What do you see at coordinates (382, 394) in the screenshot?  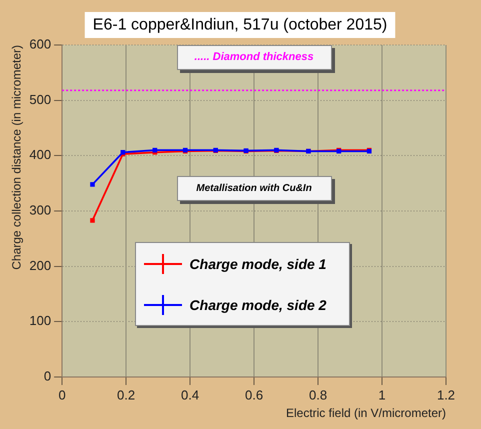 I see `x-tick-label: 1` at bounding box center [382, 394].